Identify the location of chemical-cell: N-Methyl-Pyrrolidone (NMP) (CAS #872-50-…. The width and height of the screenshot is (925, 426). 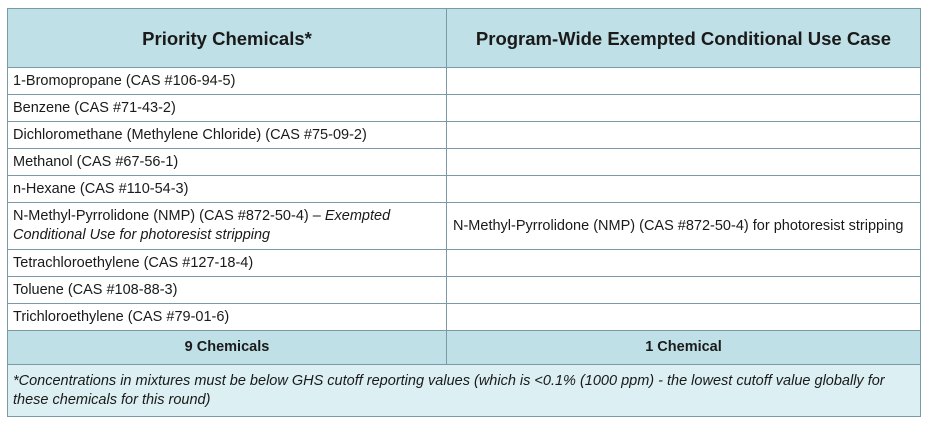
(227, 226).